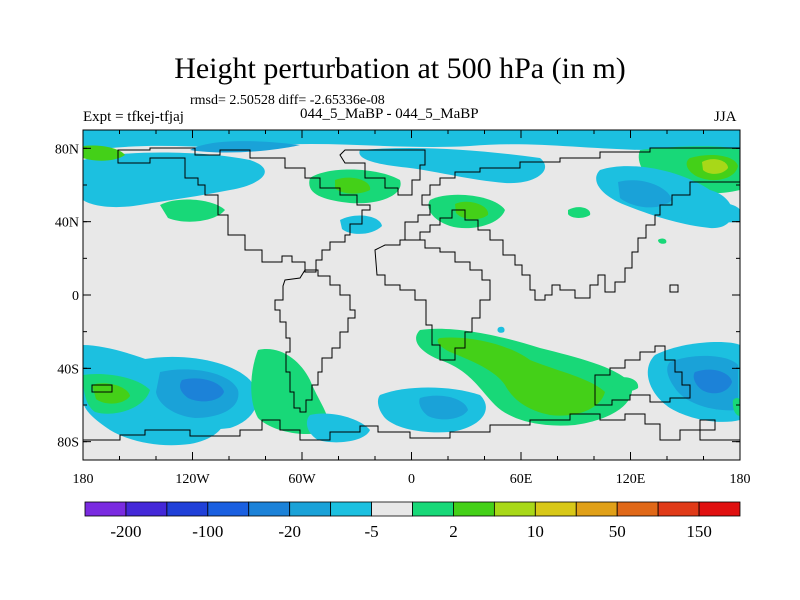 The height and width of the screenshot is (600, 800). Describe the element at coordinates (67, 223) in the screenshot. I see `lat-tick-label: 40N` at that location.